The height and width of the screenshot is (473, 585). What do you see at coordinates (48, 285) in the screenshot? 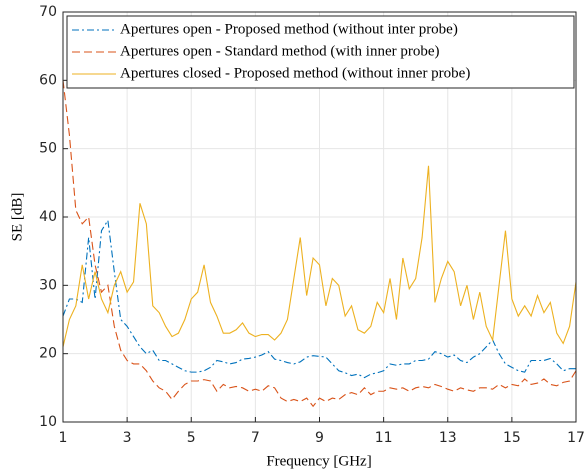
I see `y-tick-label: 30` at bounding box center [48, 285].